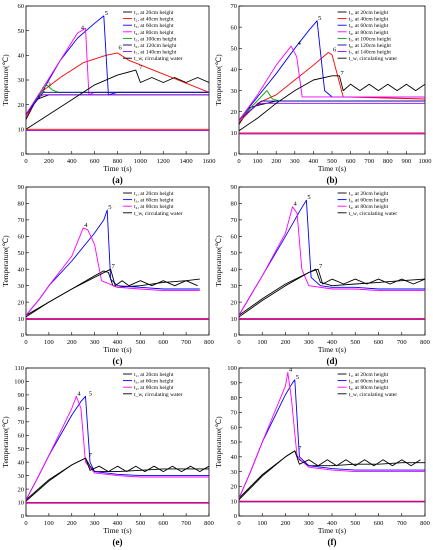 The width and height of the screenshot is (433, 550). I want to click on x-tick-label: 900, so click(407, 161).